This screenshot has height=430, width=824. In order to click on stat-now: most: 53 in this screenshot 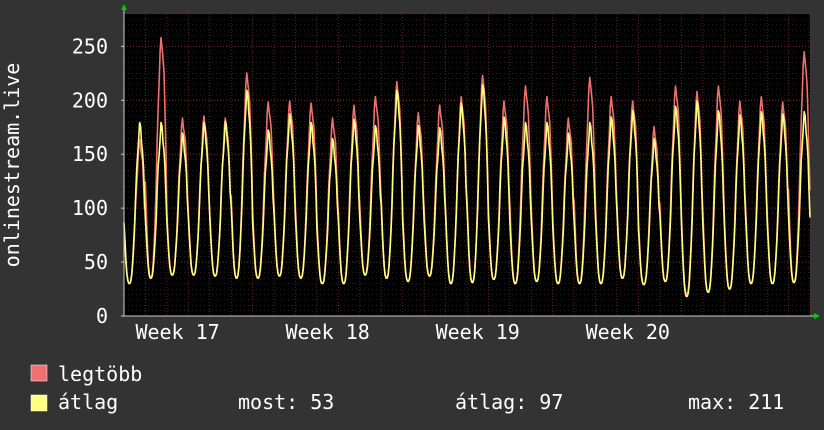, I will do `click(286, 402)`.